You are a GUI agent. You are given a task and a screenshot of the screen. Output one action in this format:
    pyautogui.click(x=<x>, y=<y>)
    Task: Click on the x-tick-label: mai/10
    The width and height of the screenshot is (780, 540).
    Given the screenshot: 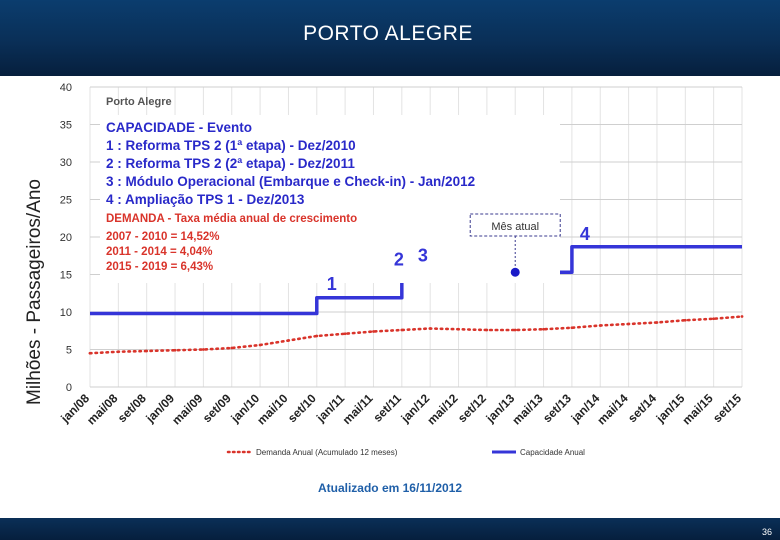 What is the action you would take?
    pyautogui.click(x=272, y=409)
    